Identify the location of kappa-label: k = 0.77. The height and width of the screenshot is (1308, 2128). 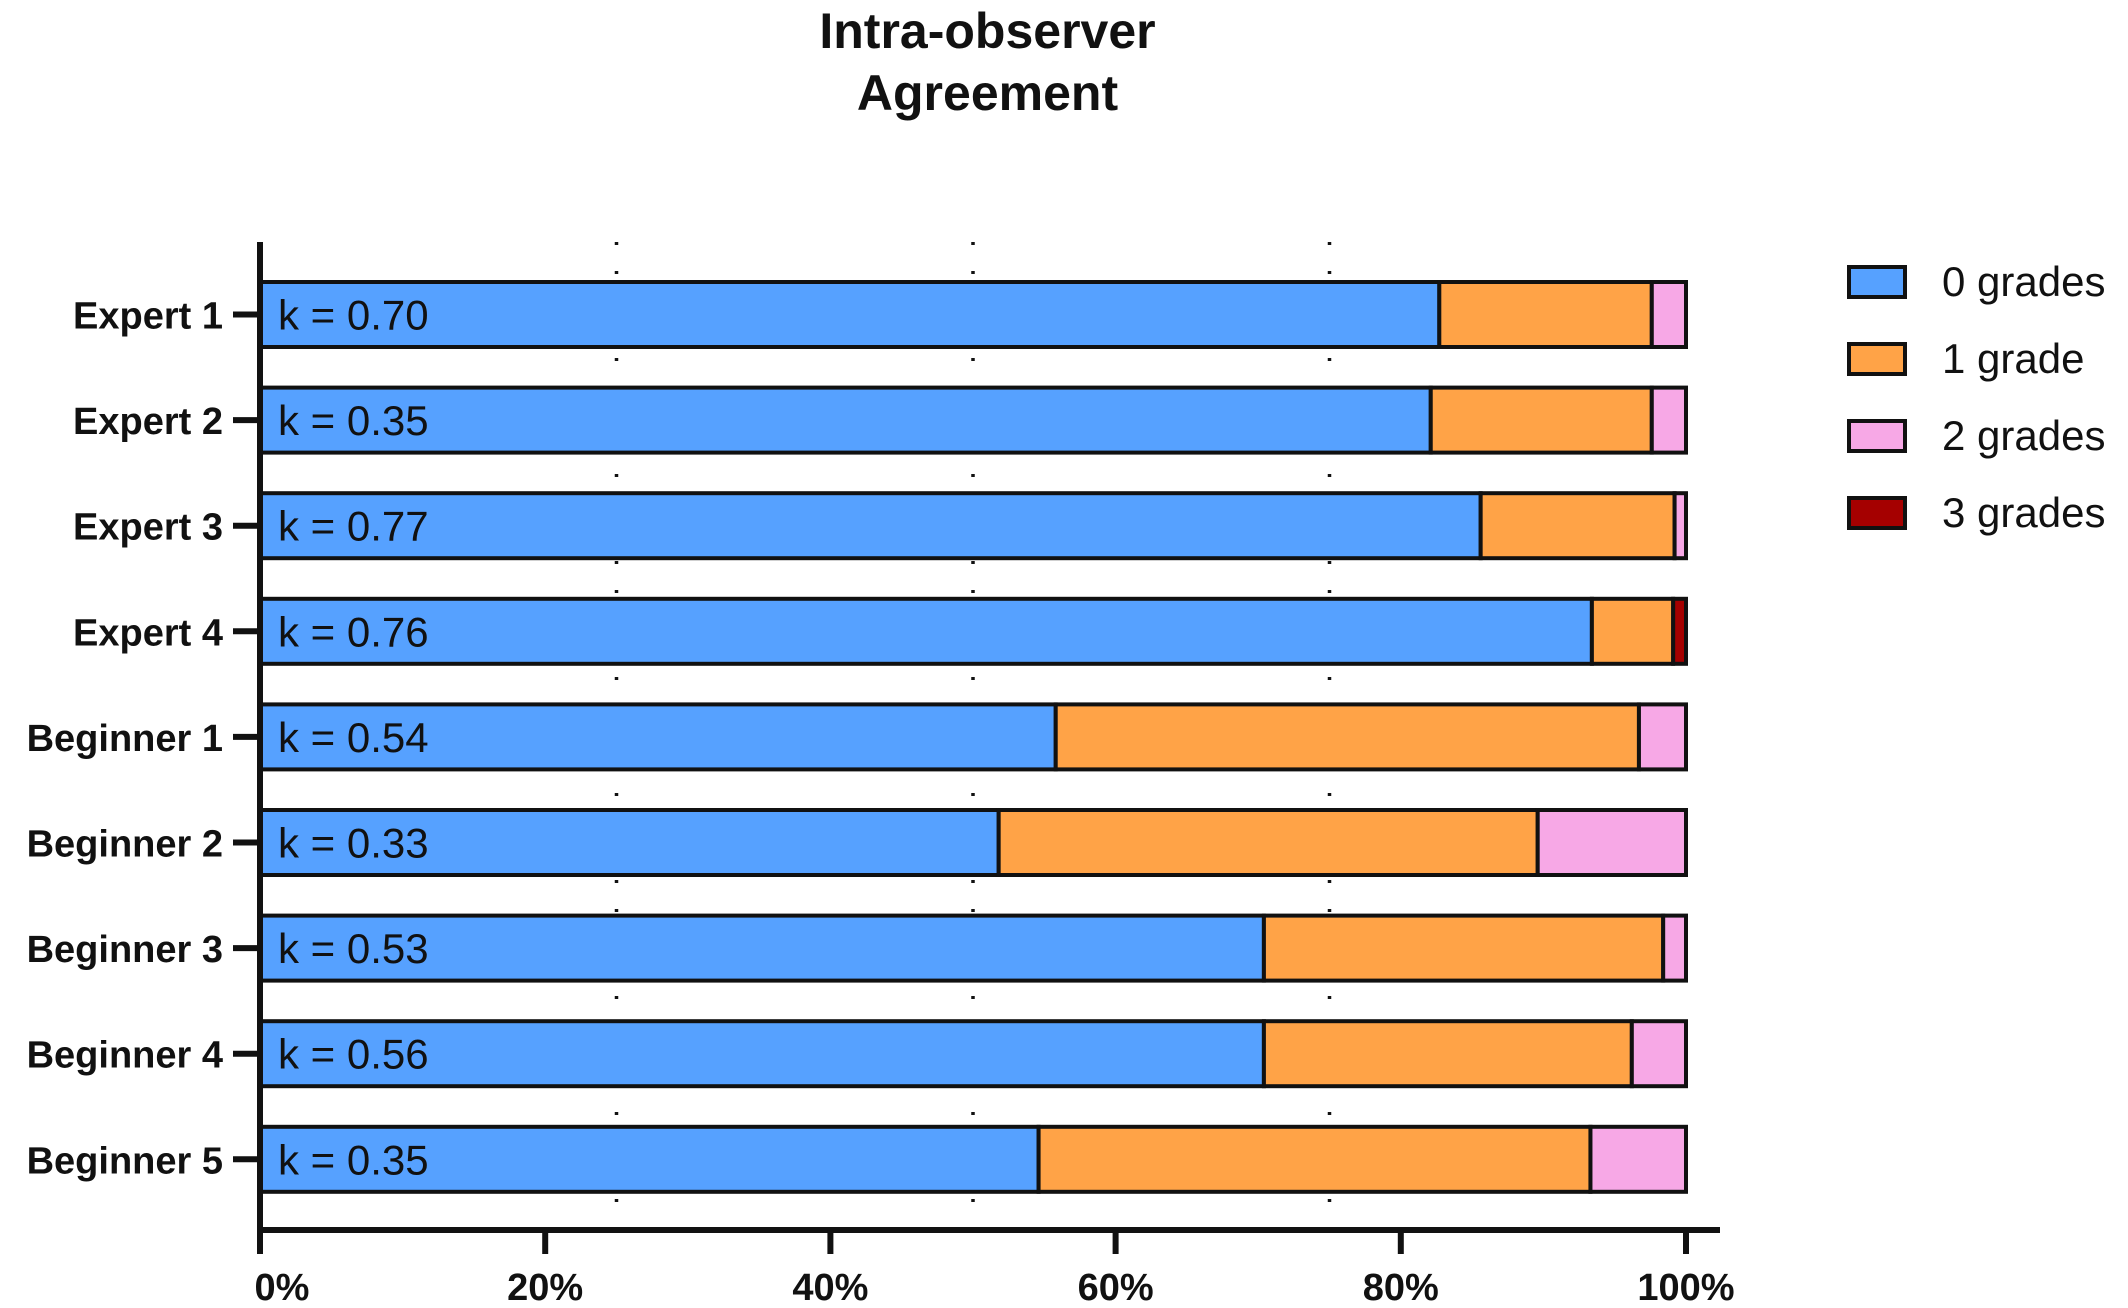
(353, 526).